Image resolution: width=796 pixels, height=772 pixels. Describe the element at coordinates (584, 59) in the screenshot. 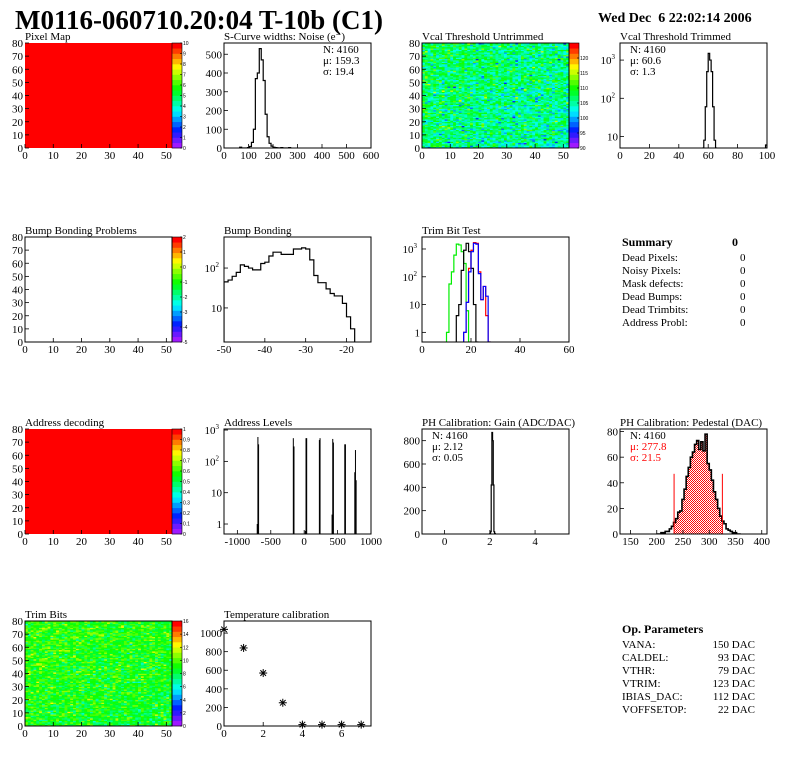

I see `palette-tick-label: 120` at that location.